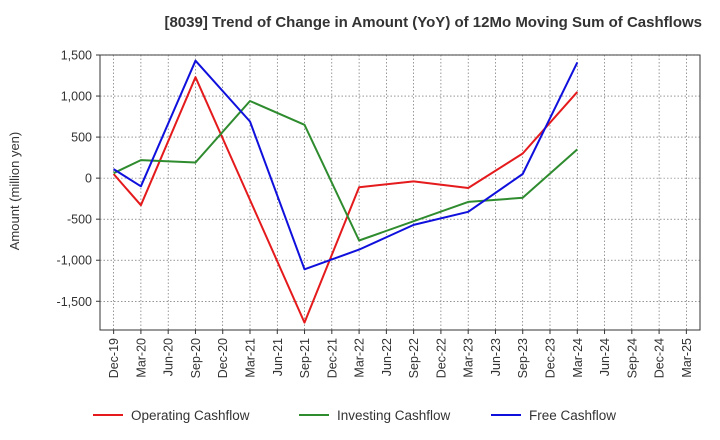 This screenshot has height=440, width=720. Describe the element at coordinates (76, 56) in the screenshot. I see `y-tick-label: 1,500` at that location.